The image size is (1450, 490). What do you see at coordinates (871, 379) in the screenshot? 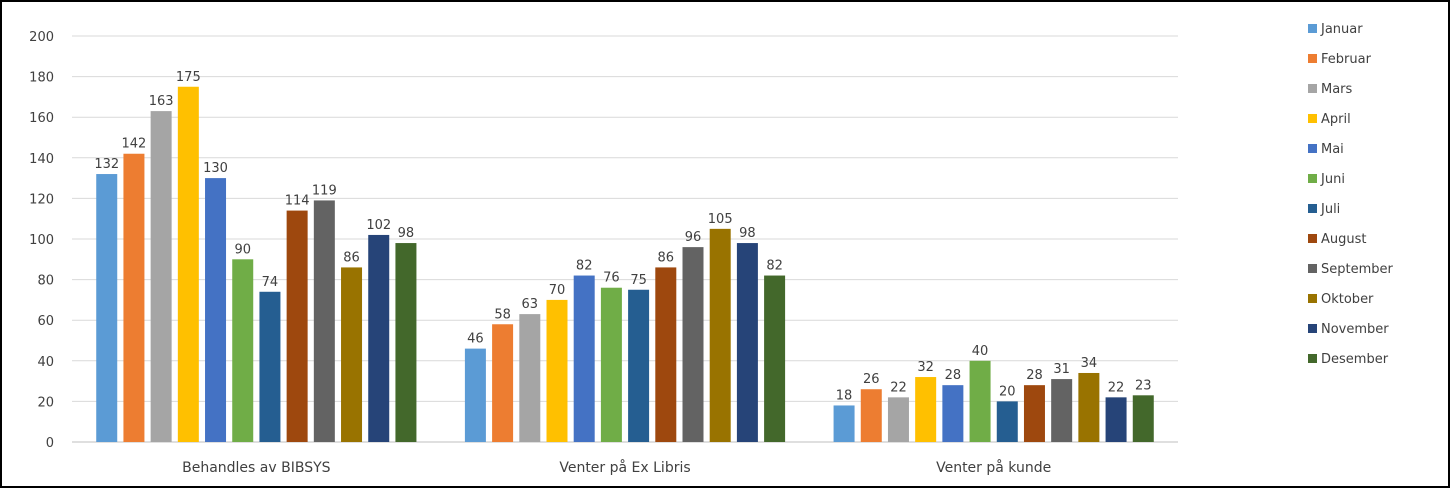
I see `data-label: 26` at bounding box center [871, 379].